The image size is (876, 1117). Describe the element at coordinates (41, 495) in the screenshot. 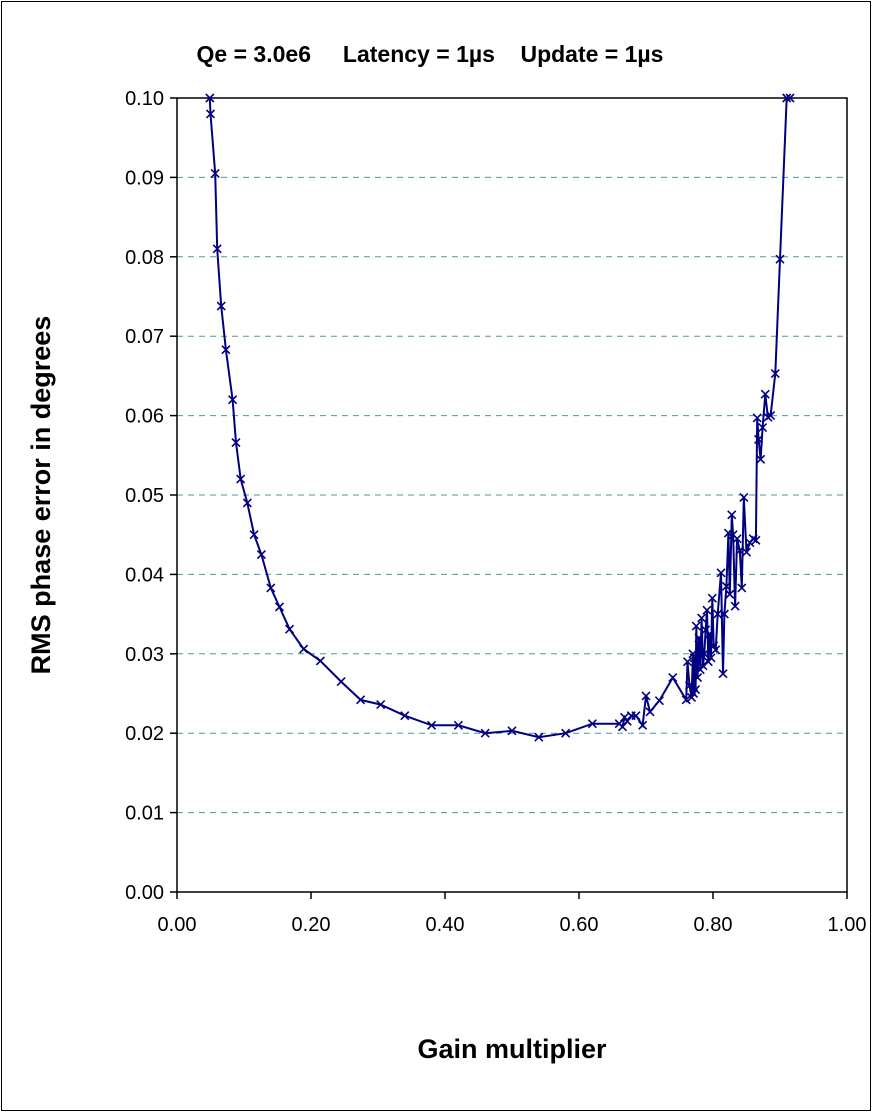

I see `y-axis-title: RMS phase error in degrees` at that location.